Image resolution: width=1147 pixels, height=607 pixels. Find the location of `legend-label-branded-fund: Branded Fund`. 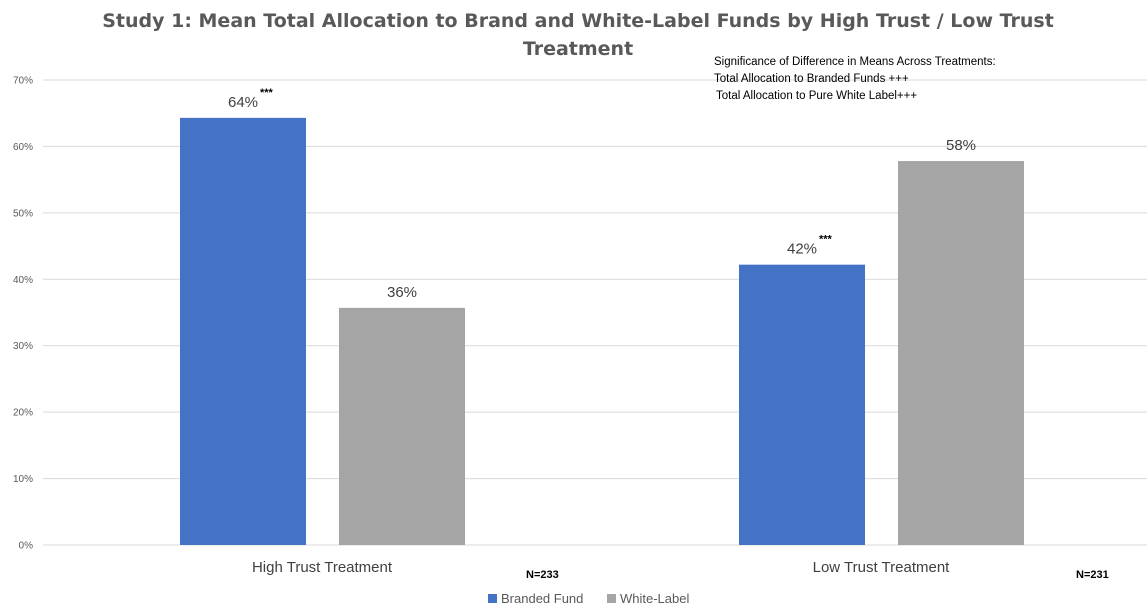

legend-label-branded-fund: Branded Fund is located at coordinates (542, 598).